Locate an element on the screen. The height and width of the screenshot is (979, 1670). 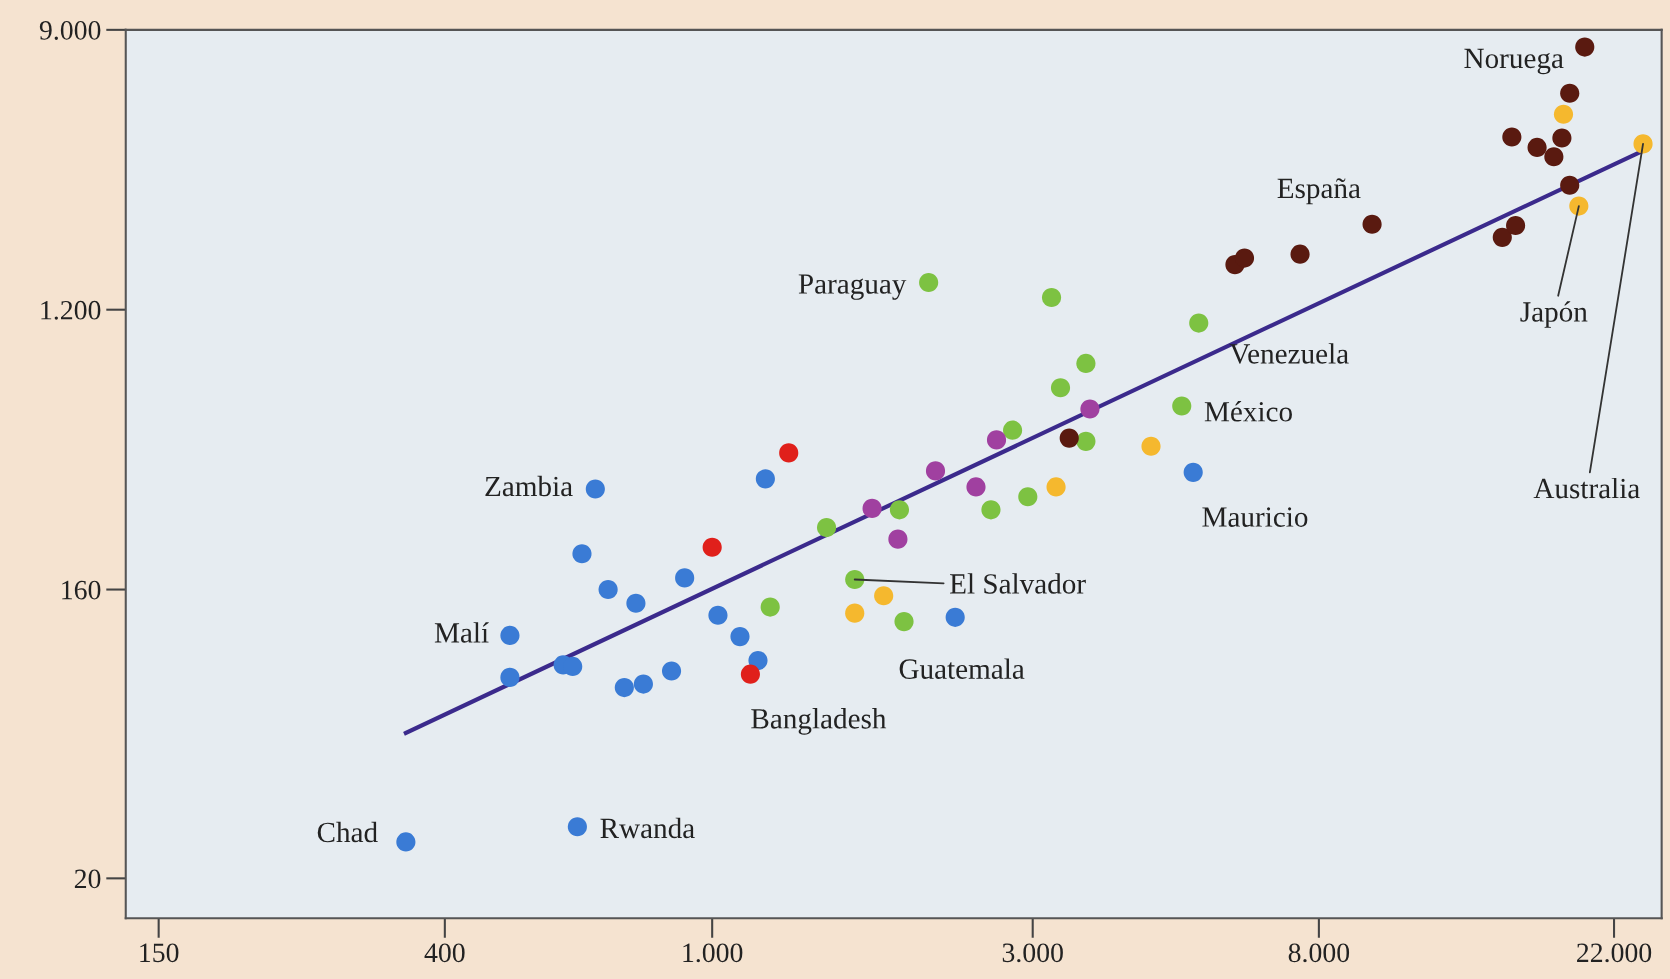
x-tick-label: 1.000 is located at coordinates (713, 953).